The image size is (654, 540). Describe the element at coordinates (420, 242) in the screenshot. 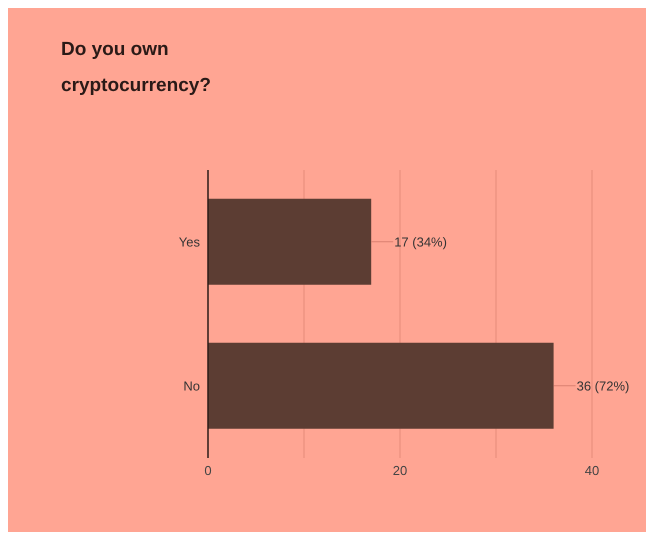

I see `data-label: 17 (34%)` at that location.